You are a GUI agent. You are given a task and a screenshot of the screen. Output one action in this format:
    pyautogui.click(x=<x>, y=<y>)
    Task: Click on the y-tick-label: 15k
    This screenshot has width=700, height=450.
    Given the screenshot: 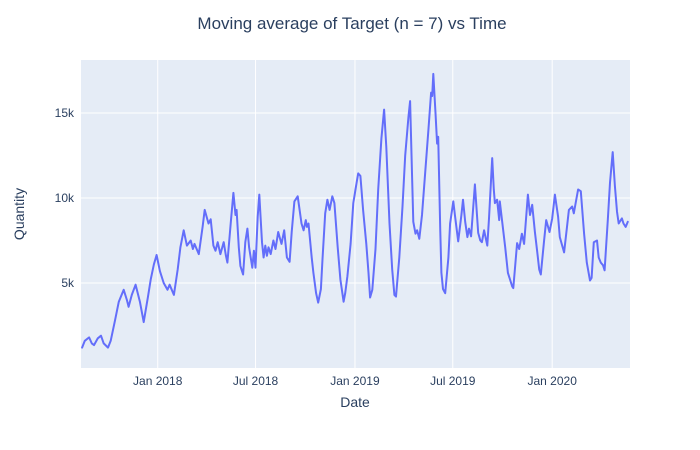 What is the action you would take?
    pyautogui.click(x=65, y=113)
    